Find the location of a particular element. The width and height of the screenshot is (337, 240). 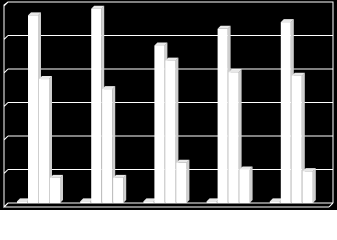

floor-edge is located at coordinates (331, 205).